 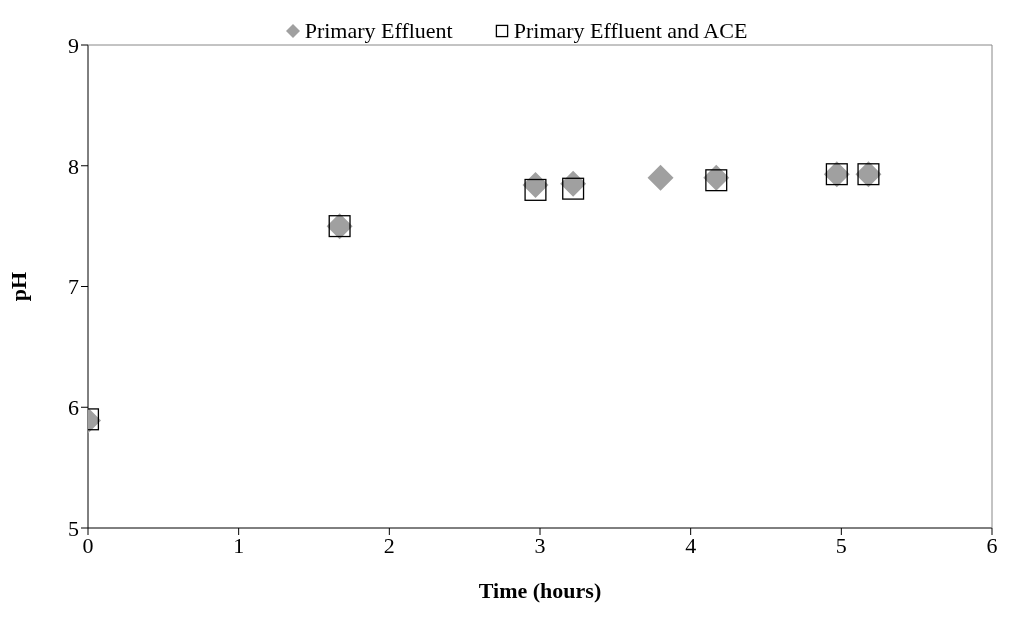 What do you see at coordinates (73, 287) in the screenshot?
I see `y-tick-label: 7` at bounding box center [73, 287].